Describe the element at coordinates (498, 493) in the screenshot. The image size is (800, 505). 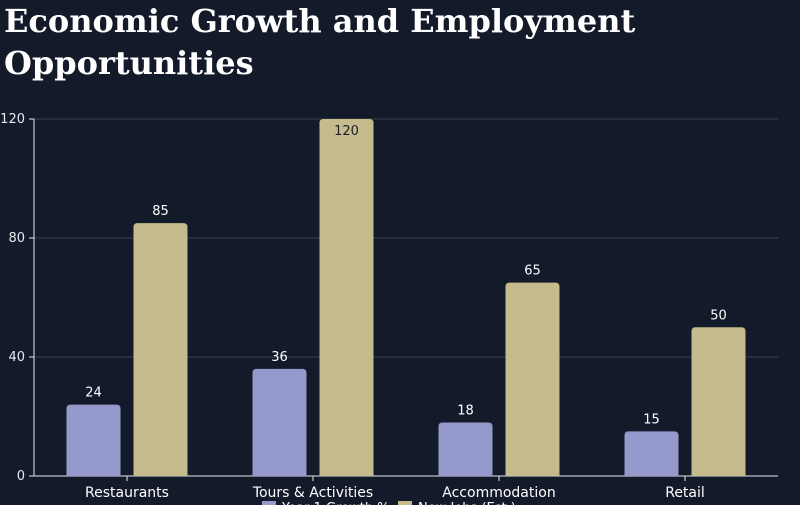
I see `x-tick-label-2: Accommodation` at that location.